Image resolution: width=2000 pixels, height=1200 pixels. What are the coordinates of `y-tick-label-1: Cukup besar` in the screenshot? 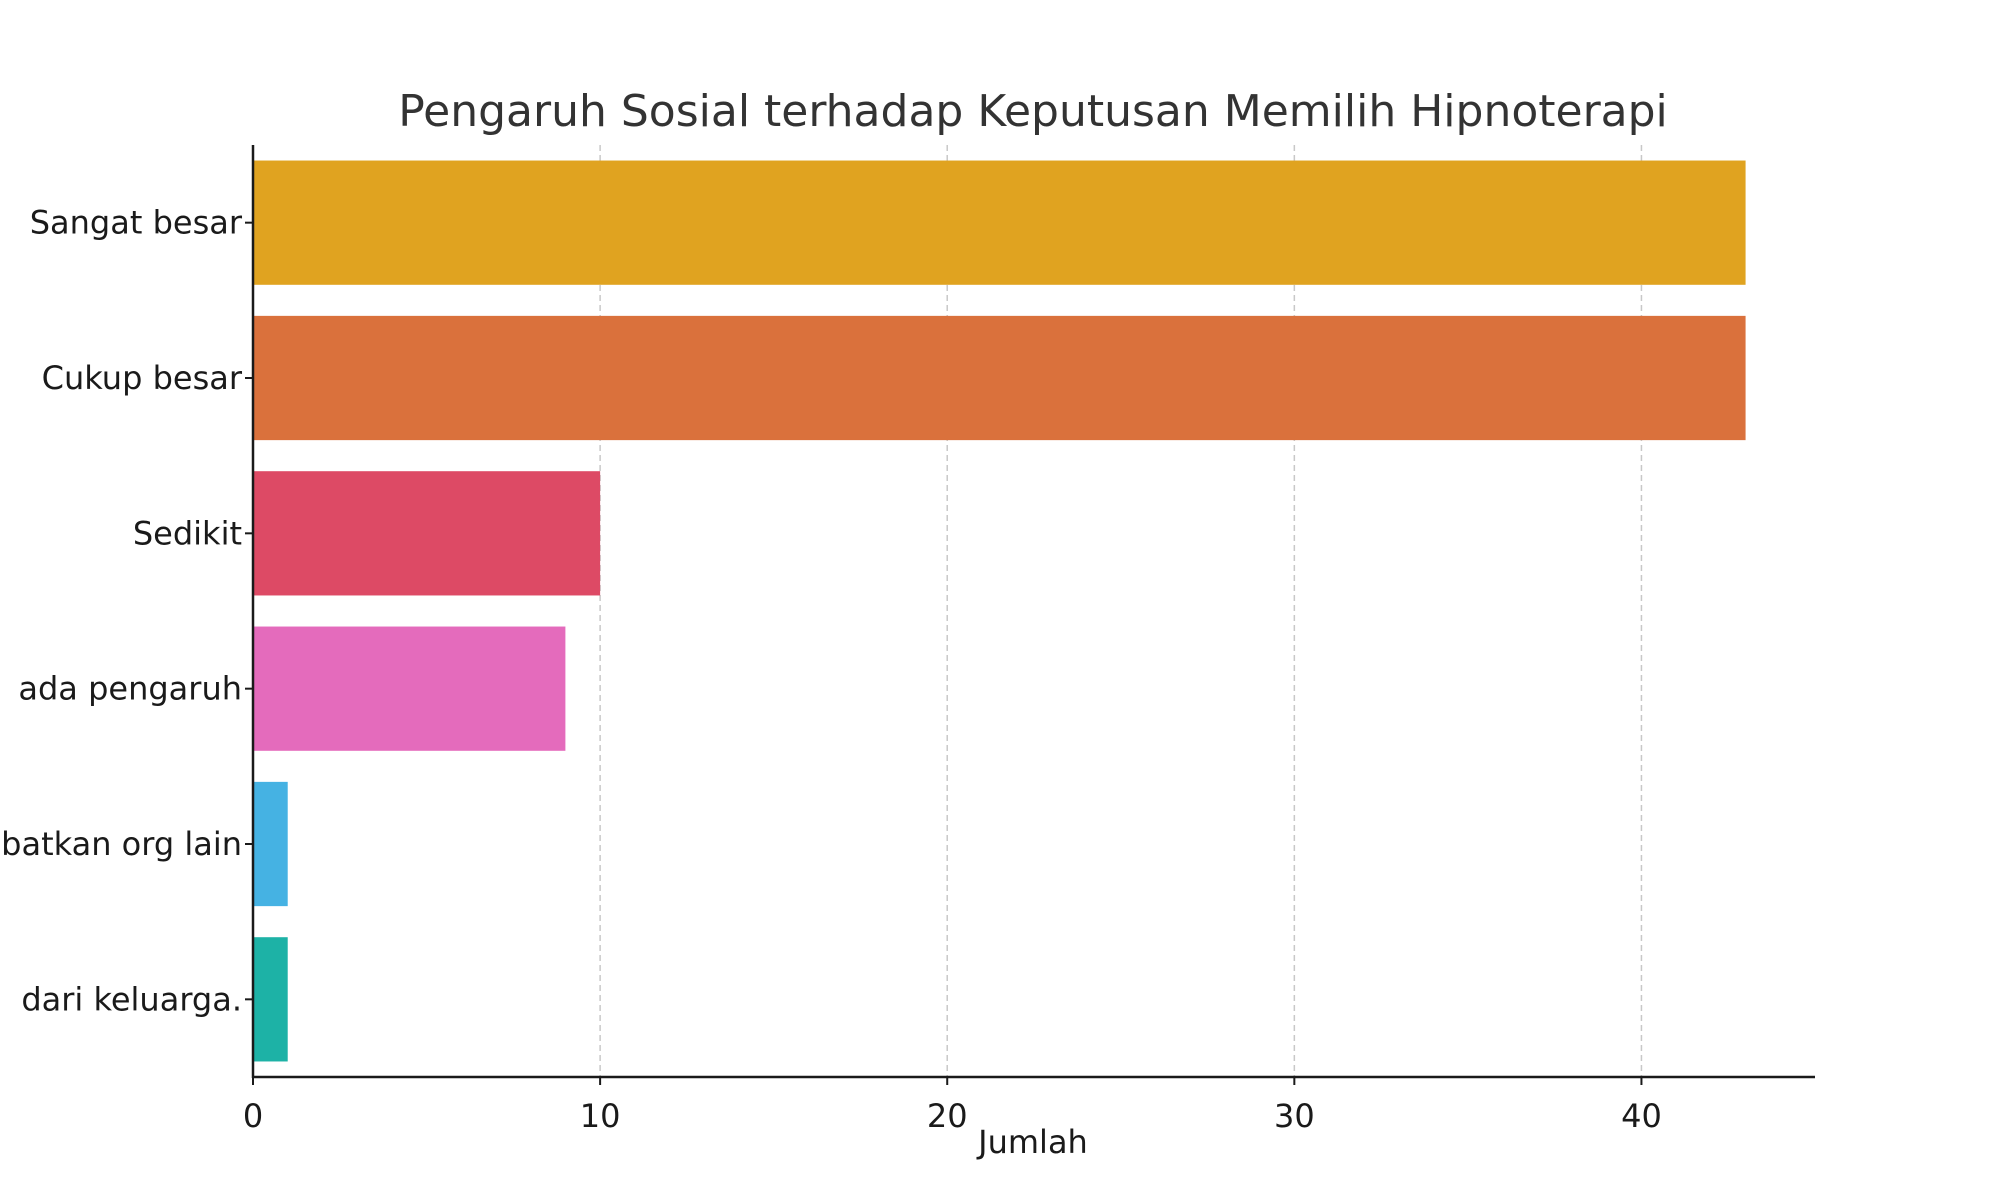 It's located at (142, 378).